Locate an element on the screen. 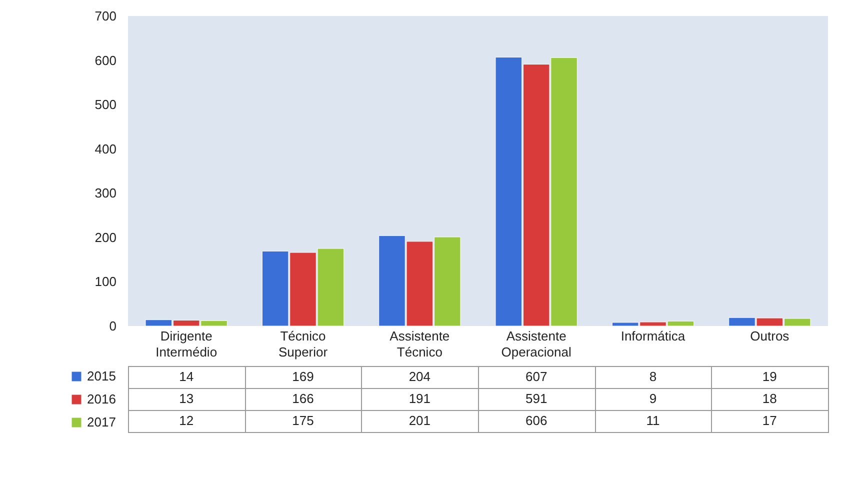 This screenshot has height=479, width=854. y-tick-label: 100 is located at coordinates (105, 282).